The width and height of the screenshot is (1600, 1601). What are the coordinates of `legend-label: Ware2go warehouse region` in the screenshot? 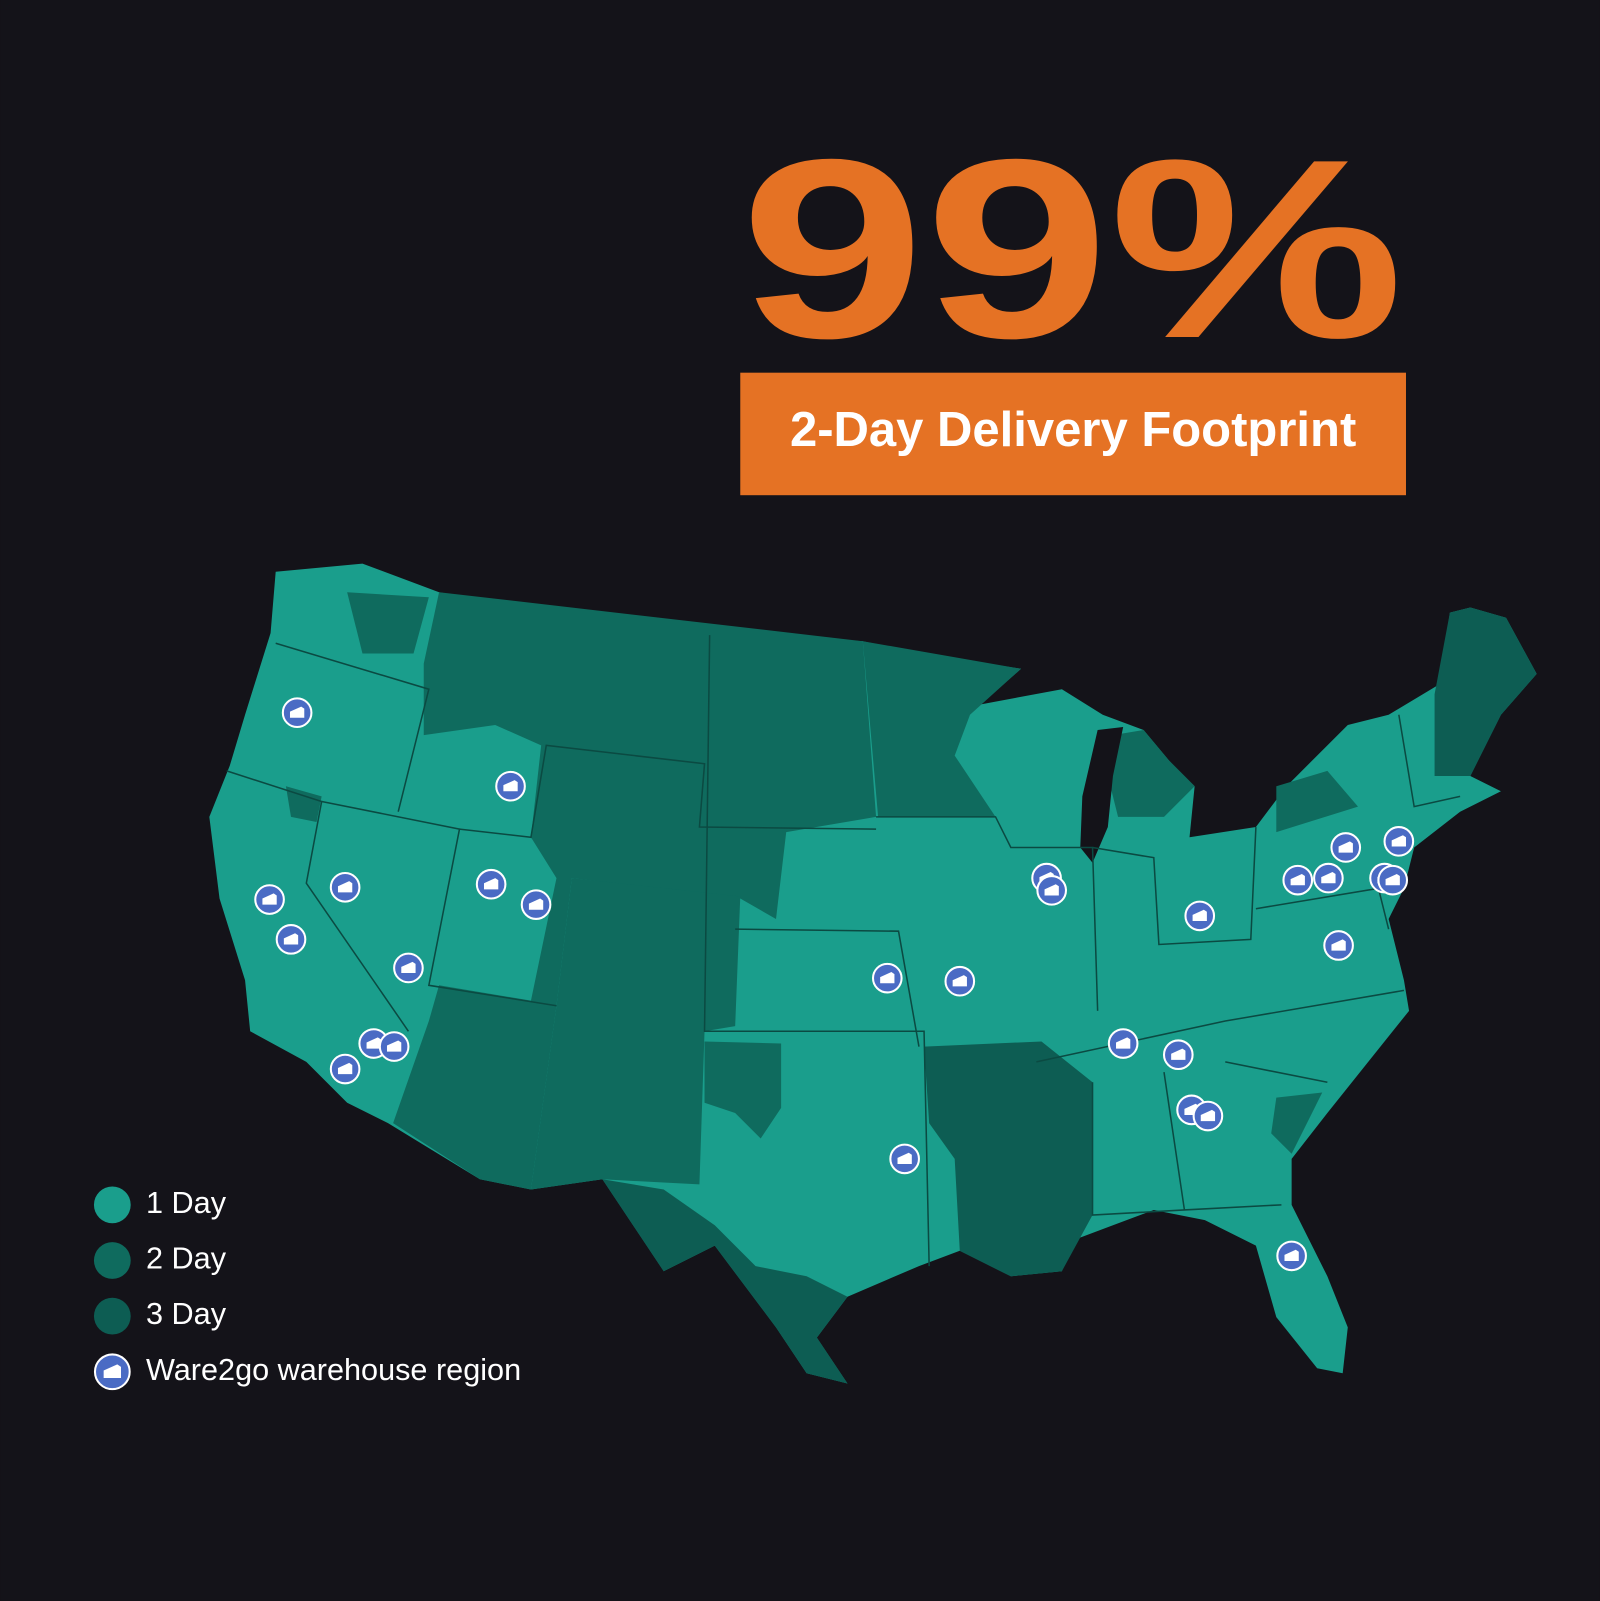 It's located at (333, 1370).